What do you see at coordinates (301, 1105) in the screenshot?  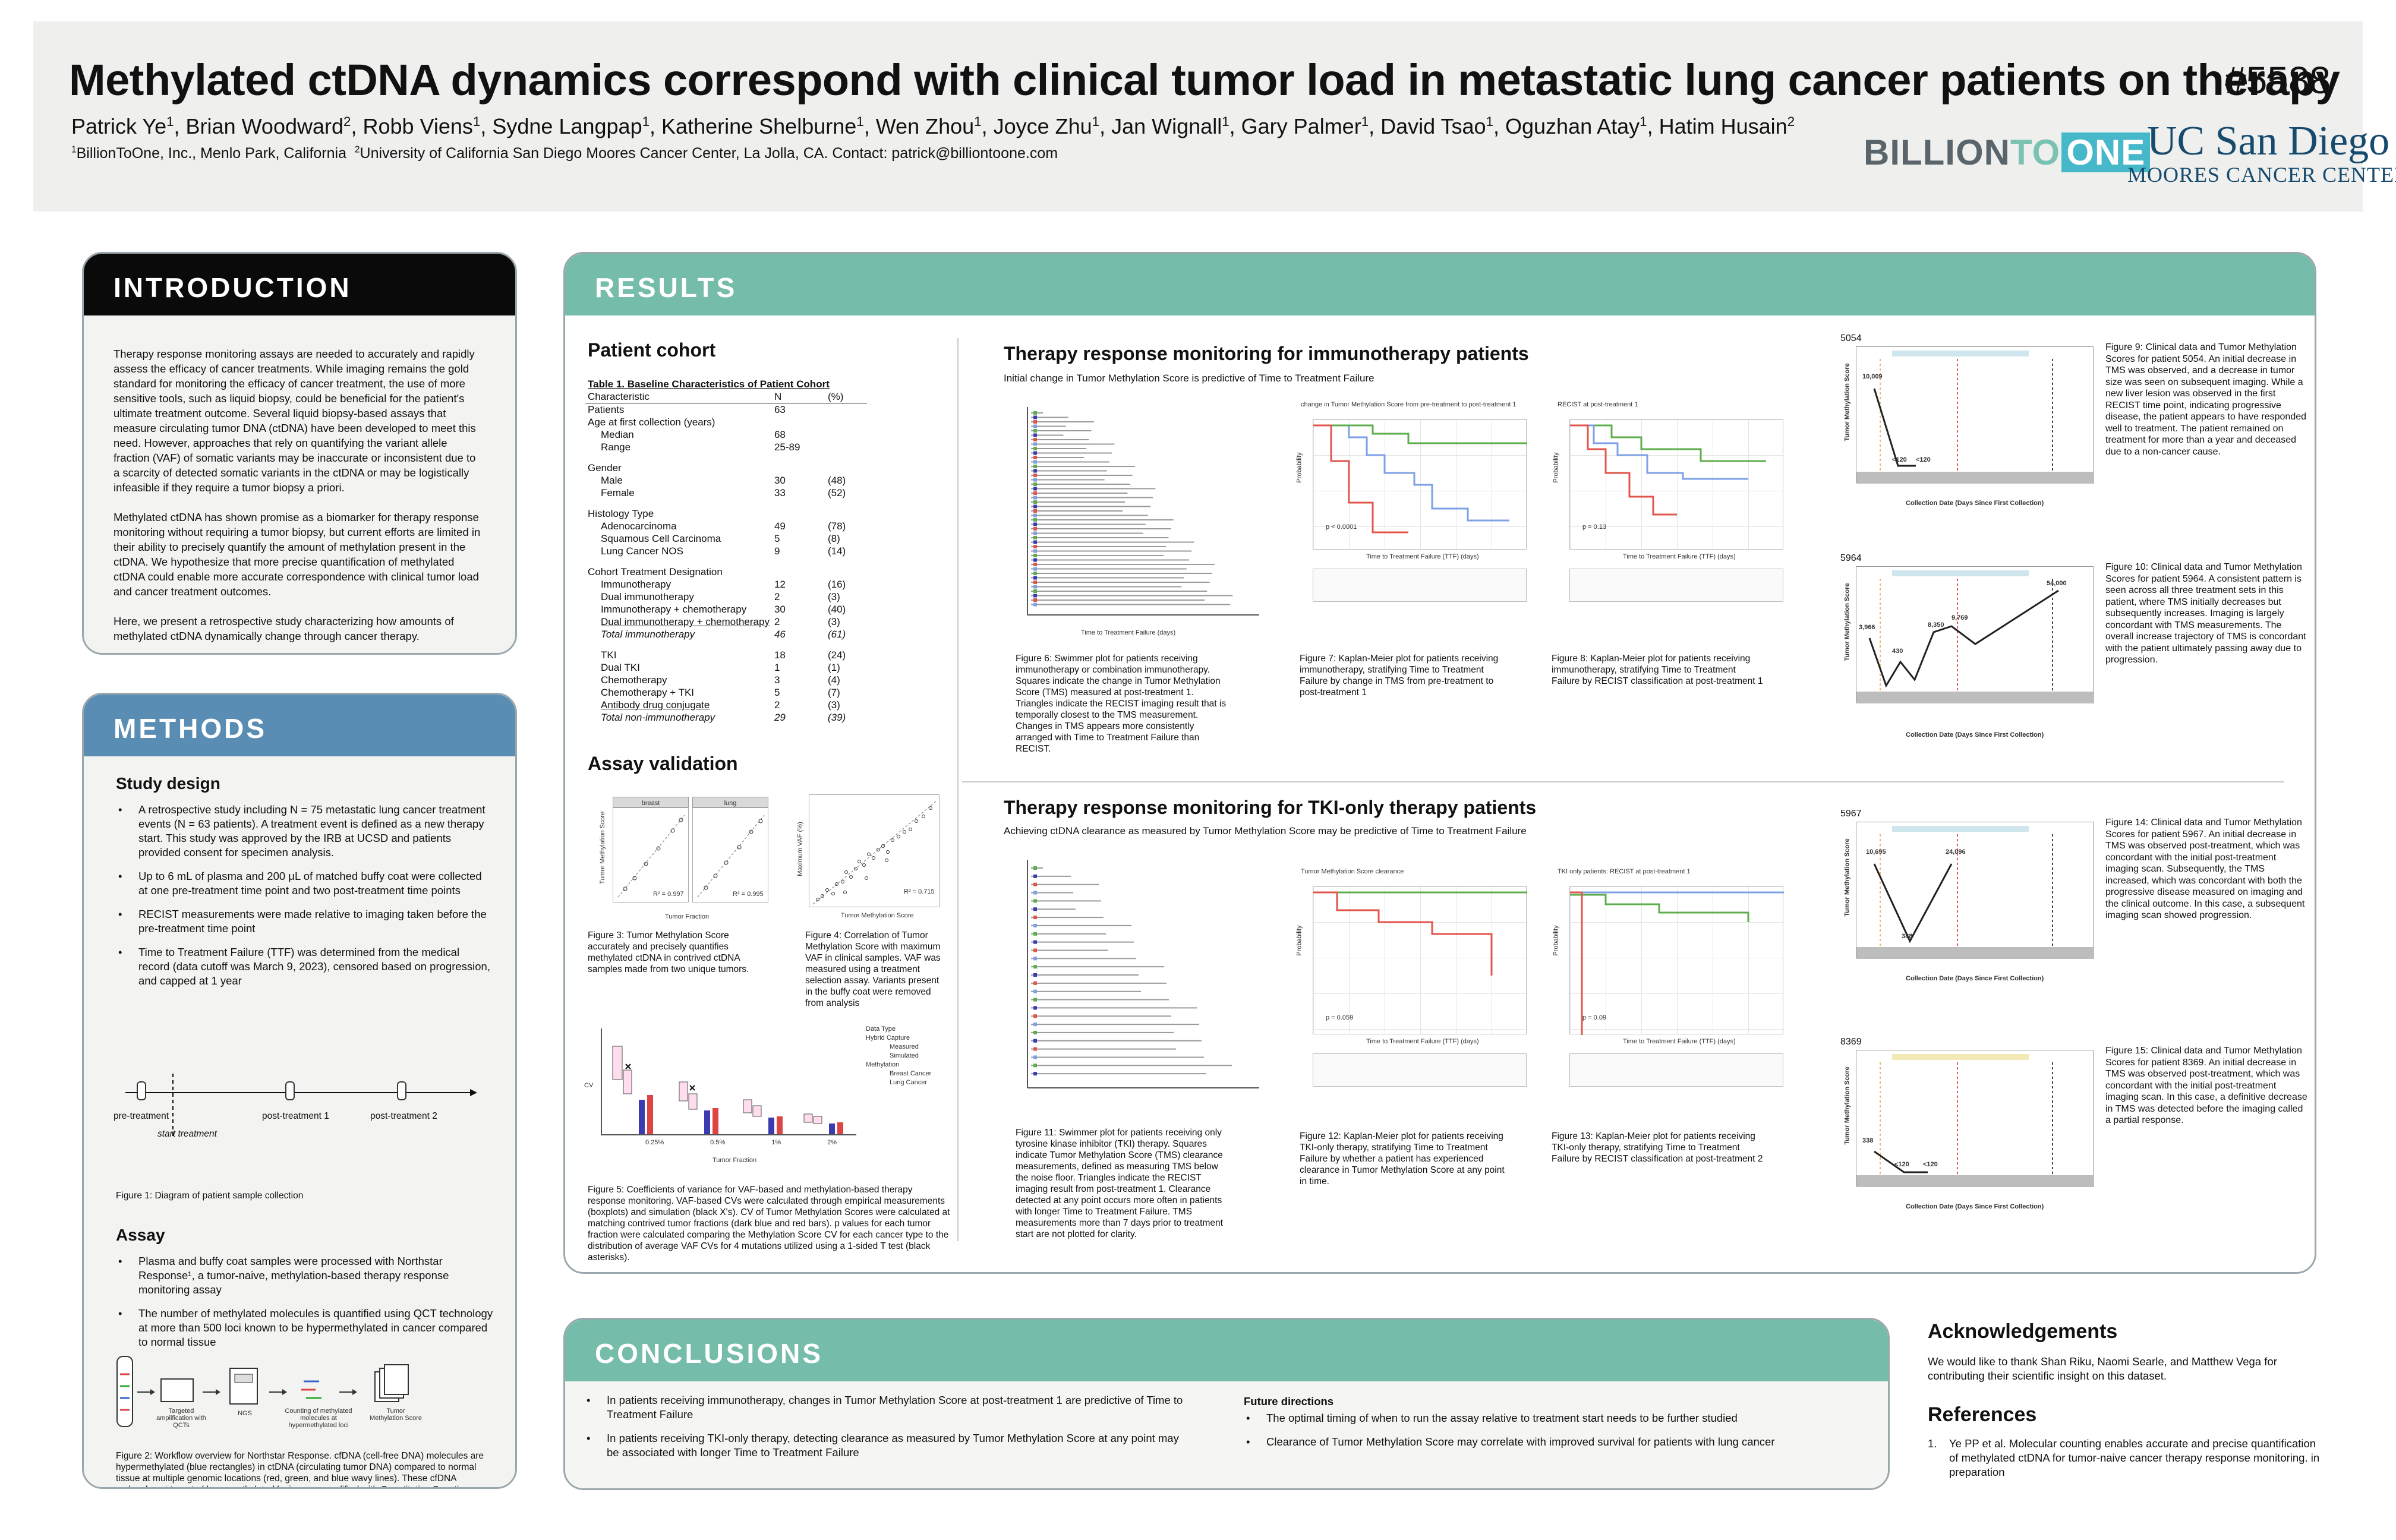 I see `timeline-graphic` at bounding box center [301, 1105].